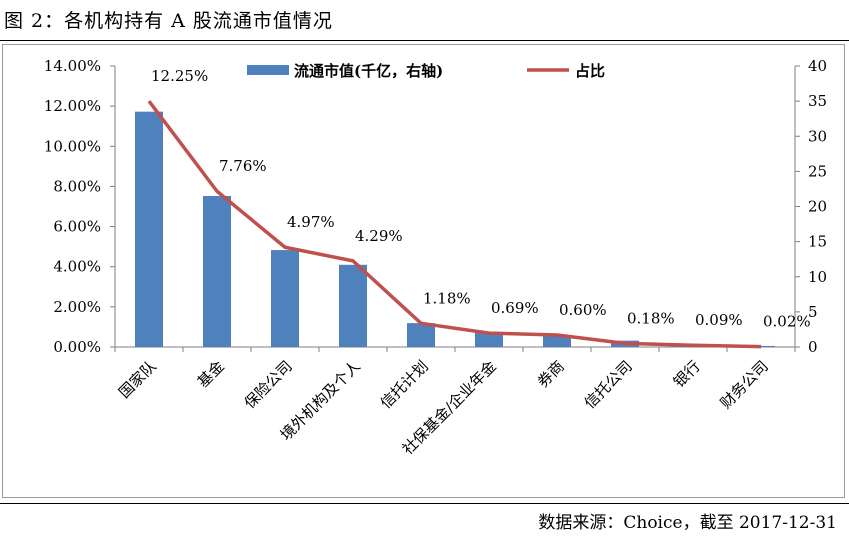 This screenshot has width=849, height=536. What do you see at coordinates (583, 310) in the screenshot?
I see `data-label: 0.60%` at bounding box center [583, 310].